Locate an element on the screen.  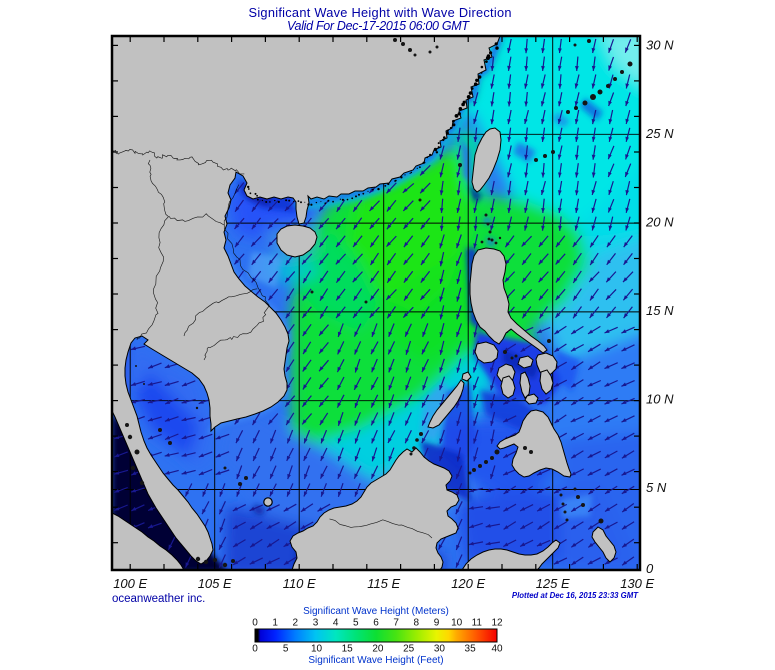
svg-text: 1 is located at coordinates (275, 623).